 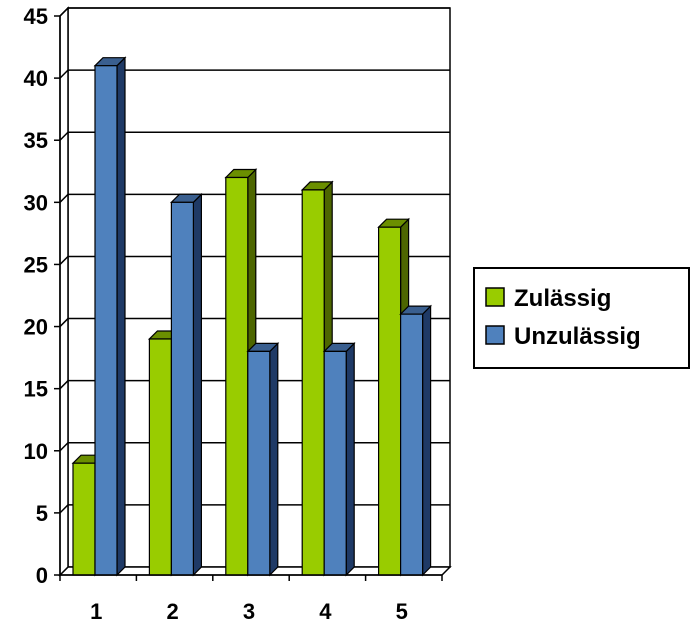 I want to click on y-tick-label: 45, so click(x=36, y=16).